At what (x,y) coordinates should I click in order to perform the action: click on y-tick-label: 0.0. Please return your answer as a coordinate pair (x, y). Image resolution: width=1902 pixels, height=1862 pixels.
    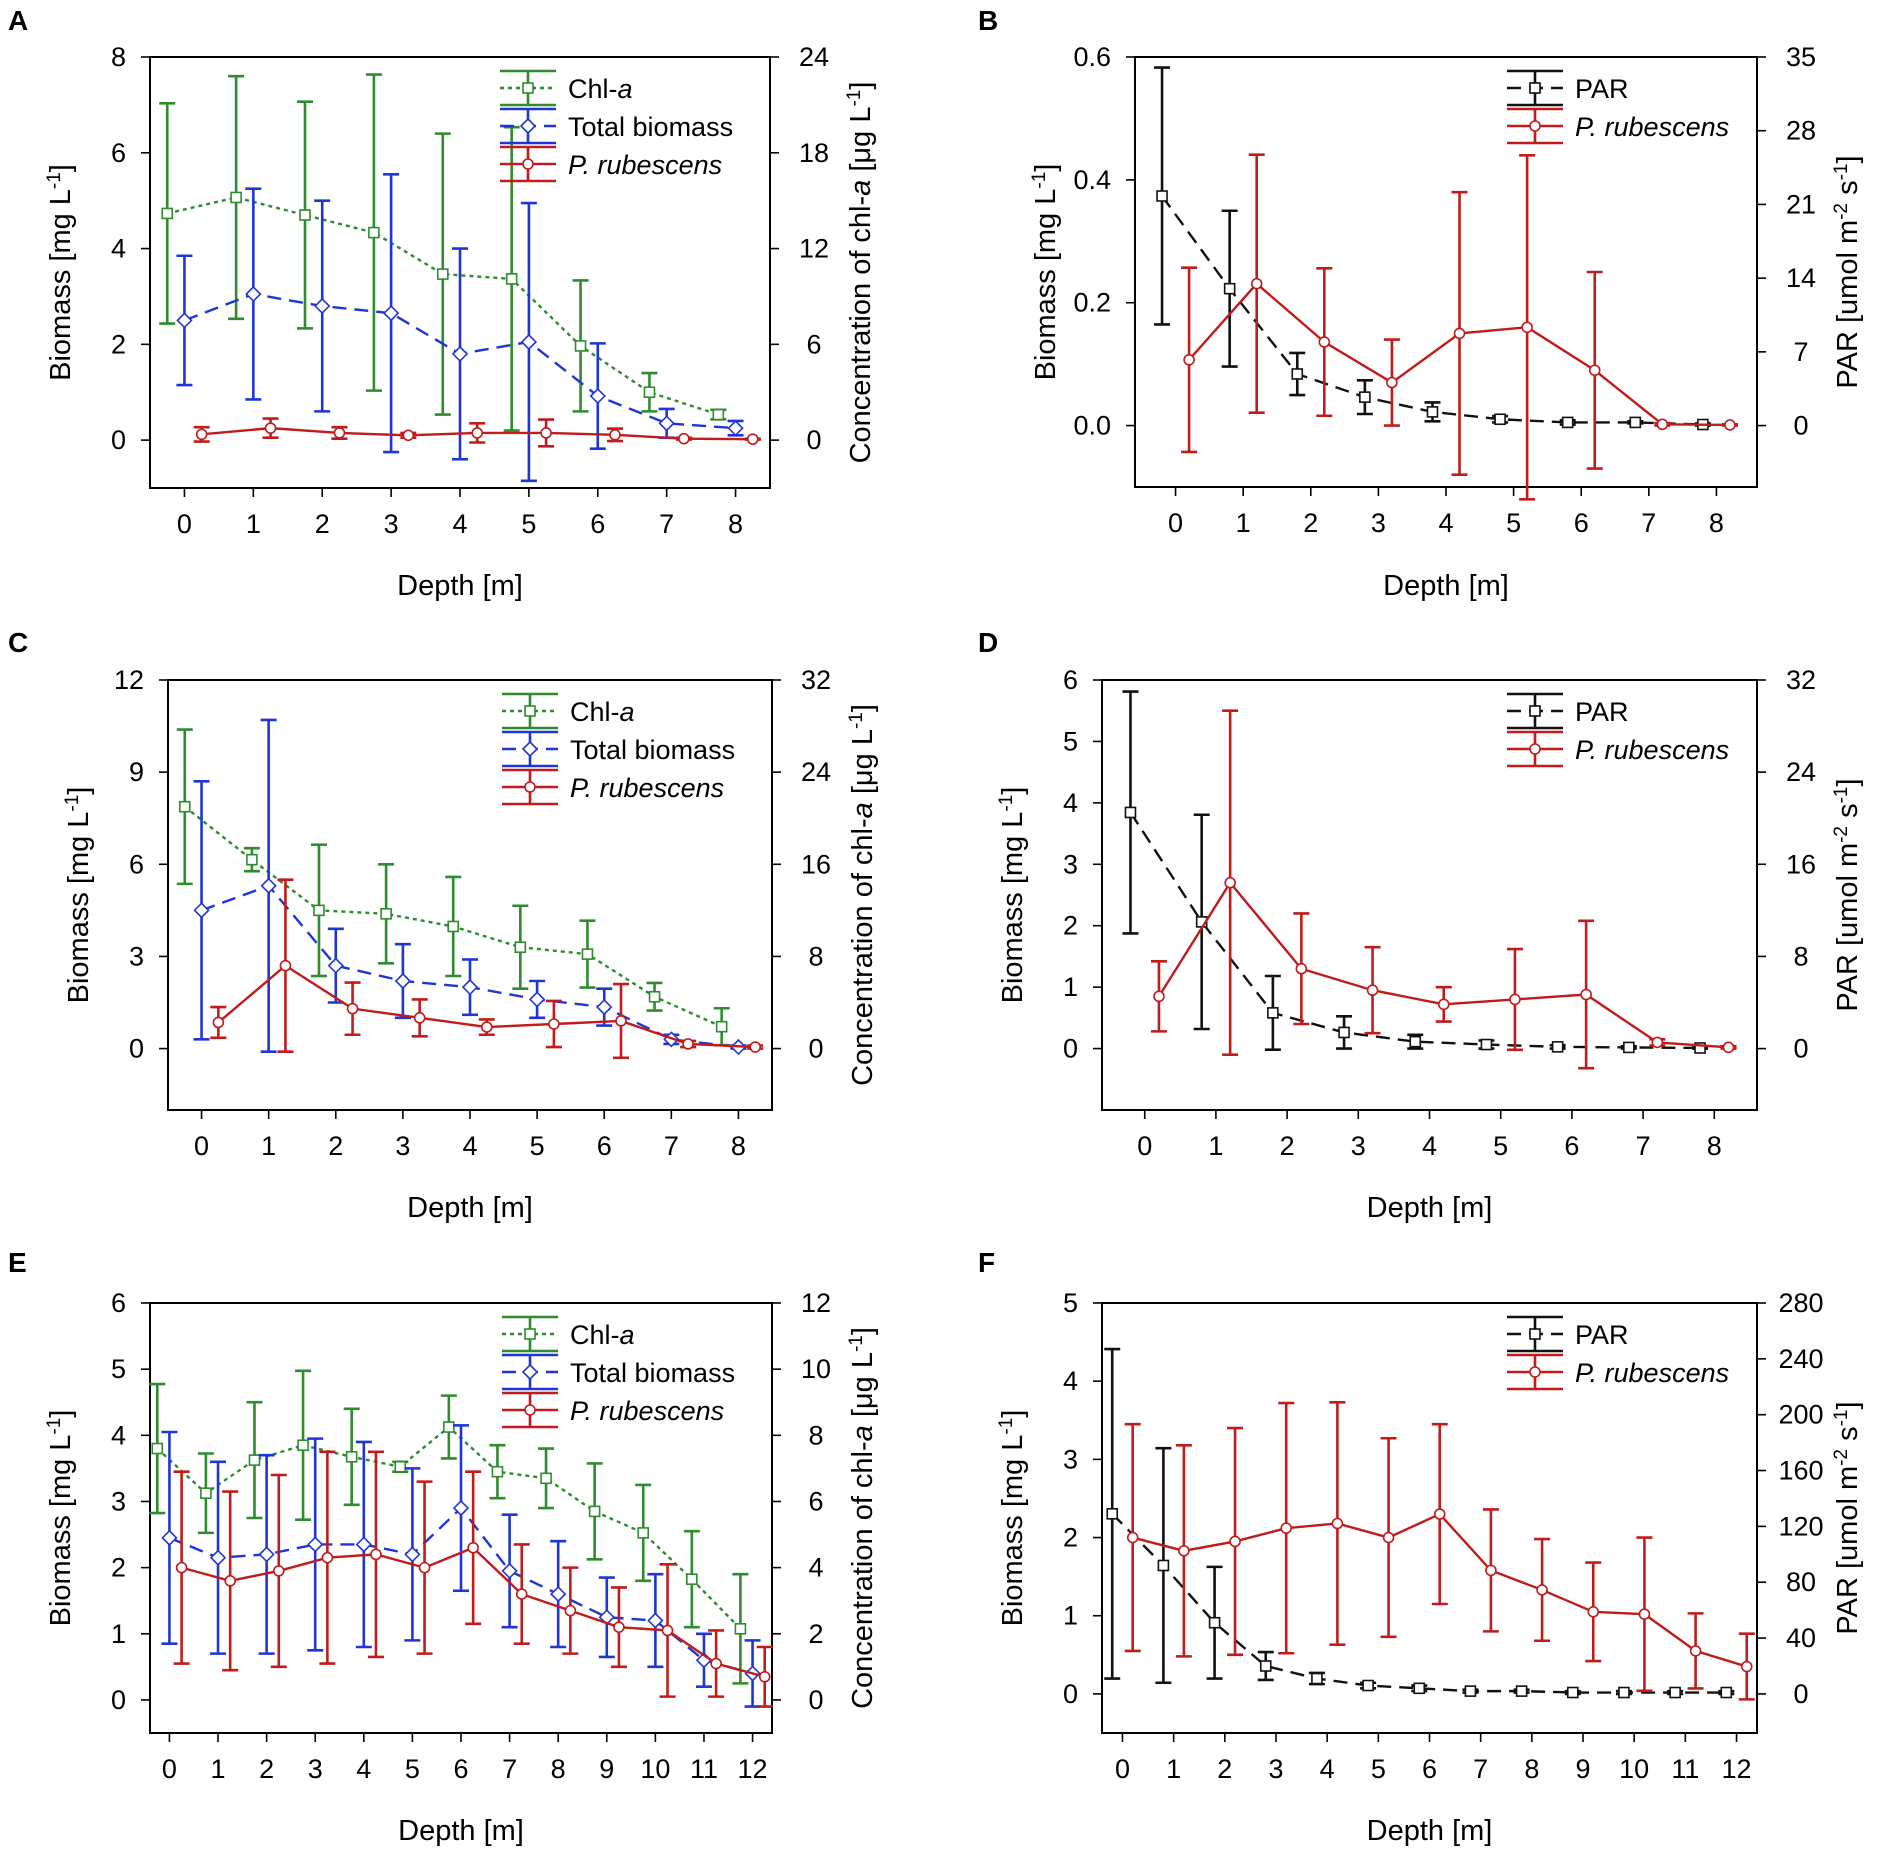
    Looking at the image, I should click on (1092, 426).